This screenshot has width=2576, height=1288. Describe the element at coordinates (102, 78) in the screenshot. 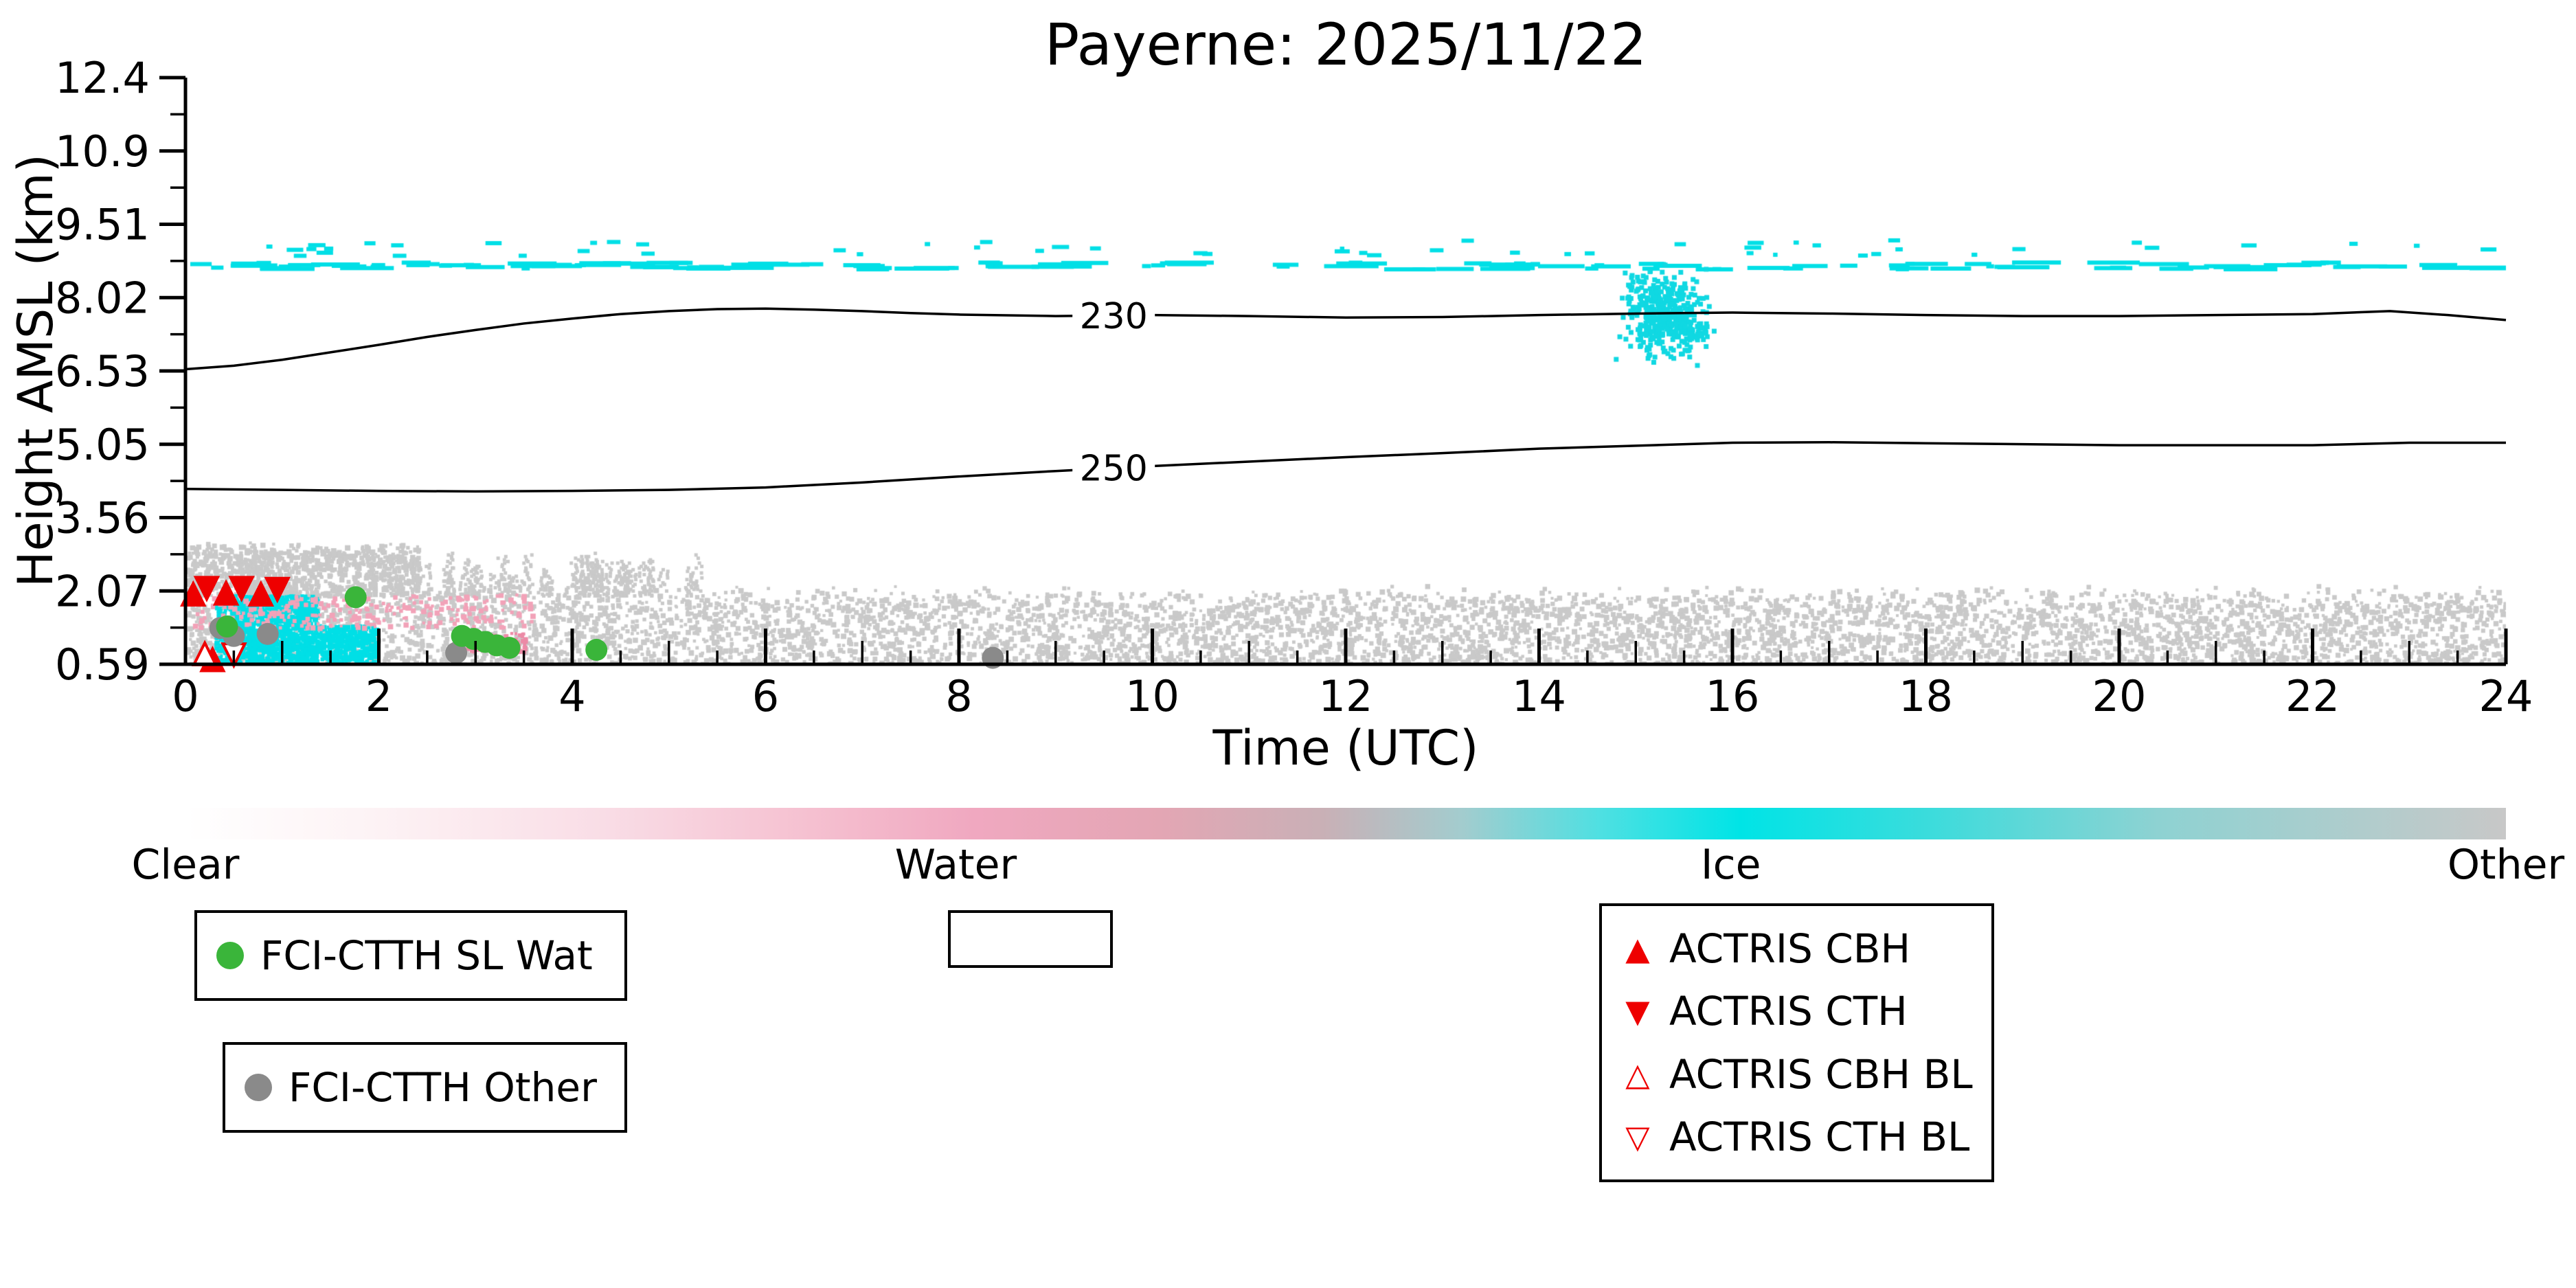

I see `svg-text: 12.4` at that location.